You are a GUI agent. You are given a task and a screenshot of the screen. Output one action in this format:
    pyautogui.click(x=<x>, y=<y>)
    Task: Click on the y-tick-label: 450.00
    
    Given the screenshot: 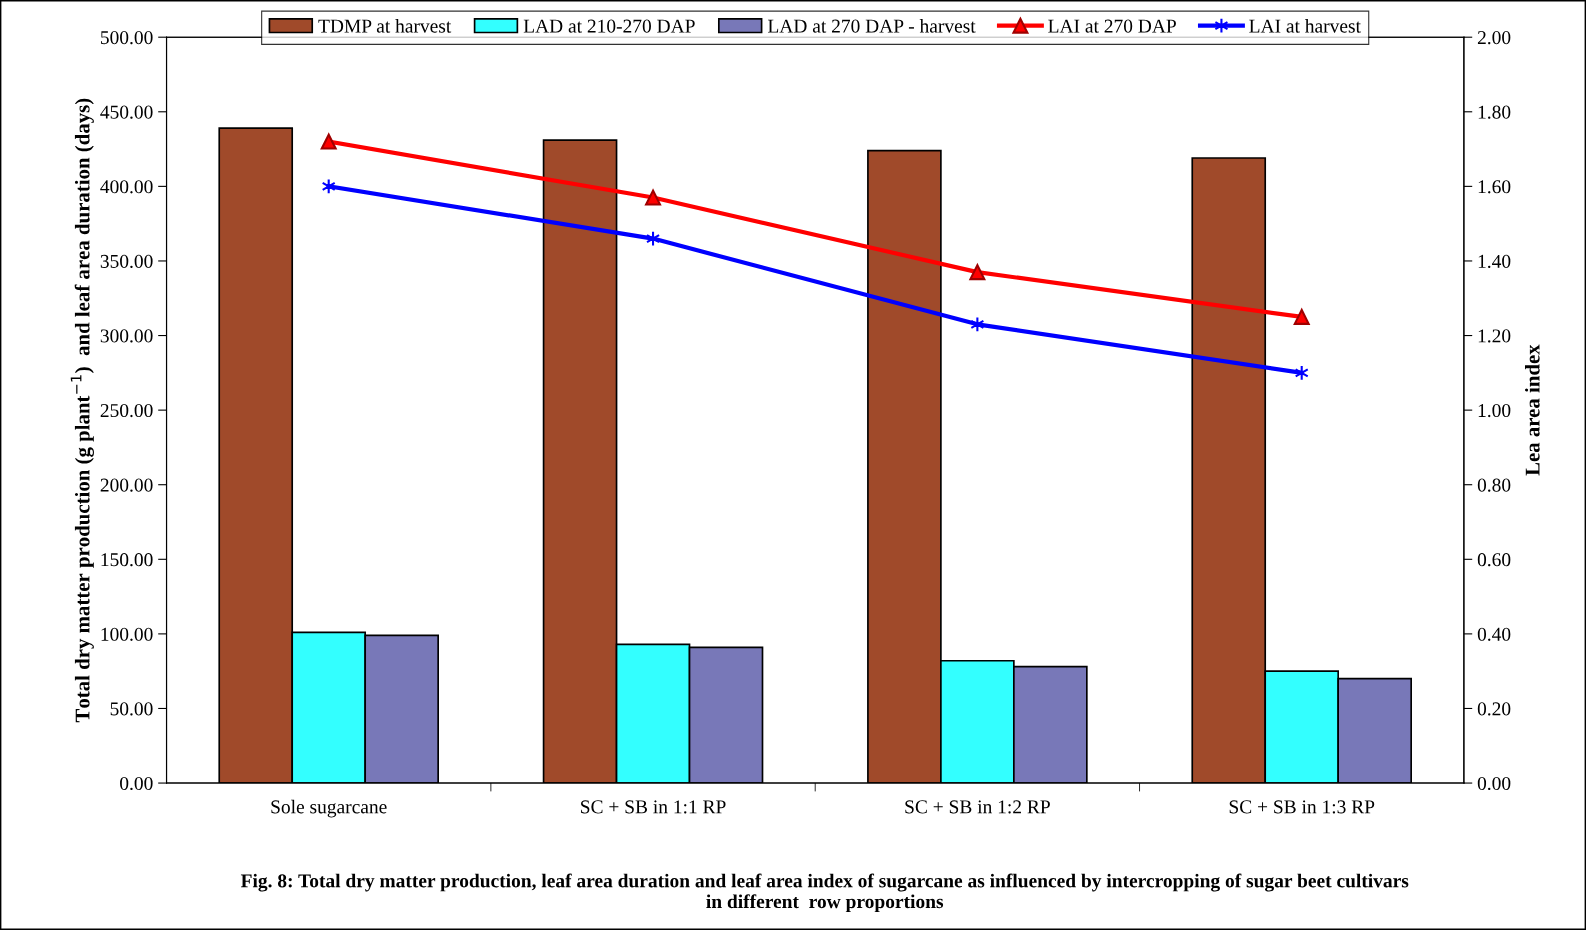 What is the action you would take?
    pyautogui.click(x=126, y=112)
    